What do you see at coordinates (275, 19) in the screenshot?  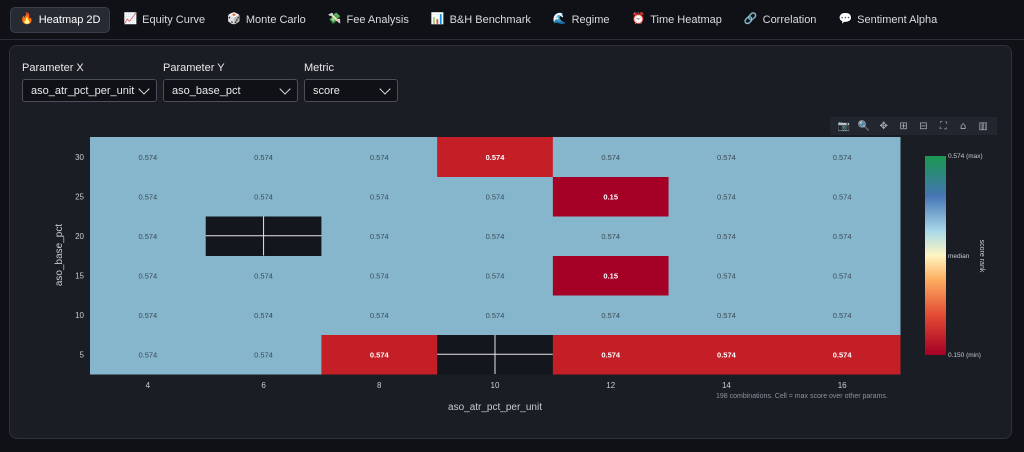 I see `tab-label: Monte Carlo` at bounding box center [275, 19].